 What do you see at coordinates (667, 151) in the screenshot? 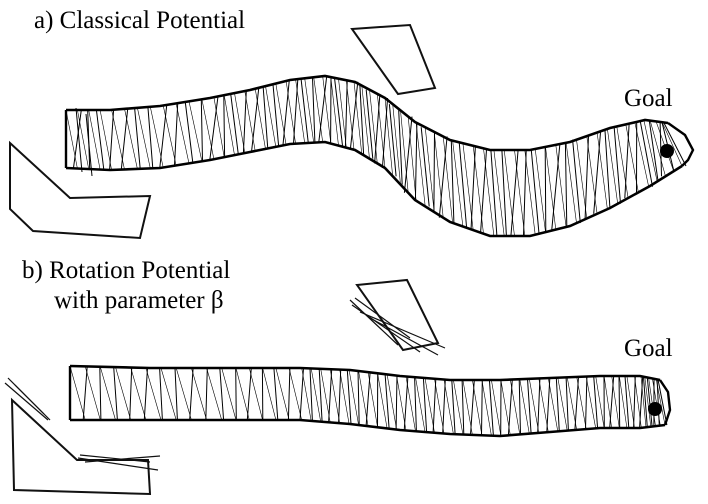
I see `goal-marker-a` at bounding box center [667, 151].